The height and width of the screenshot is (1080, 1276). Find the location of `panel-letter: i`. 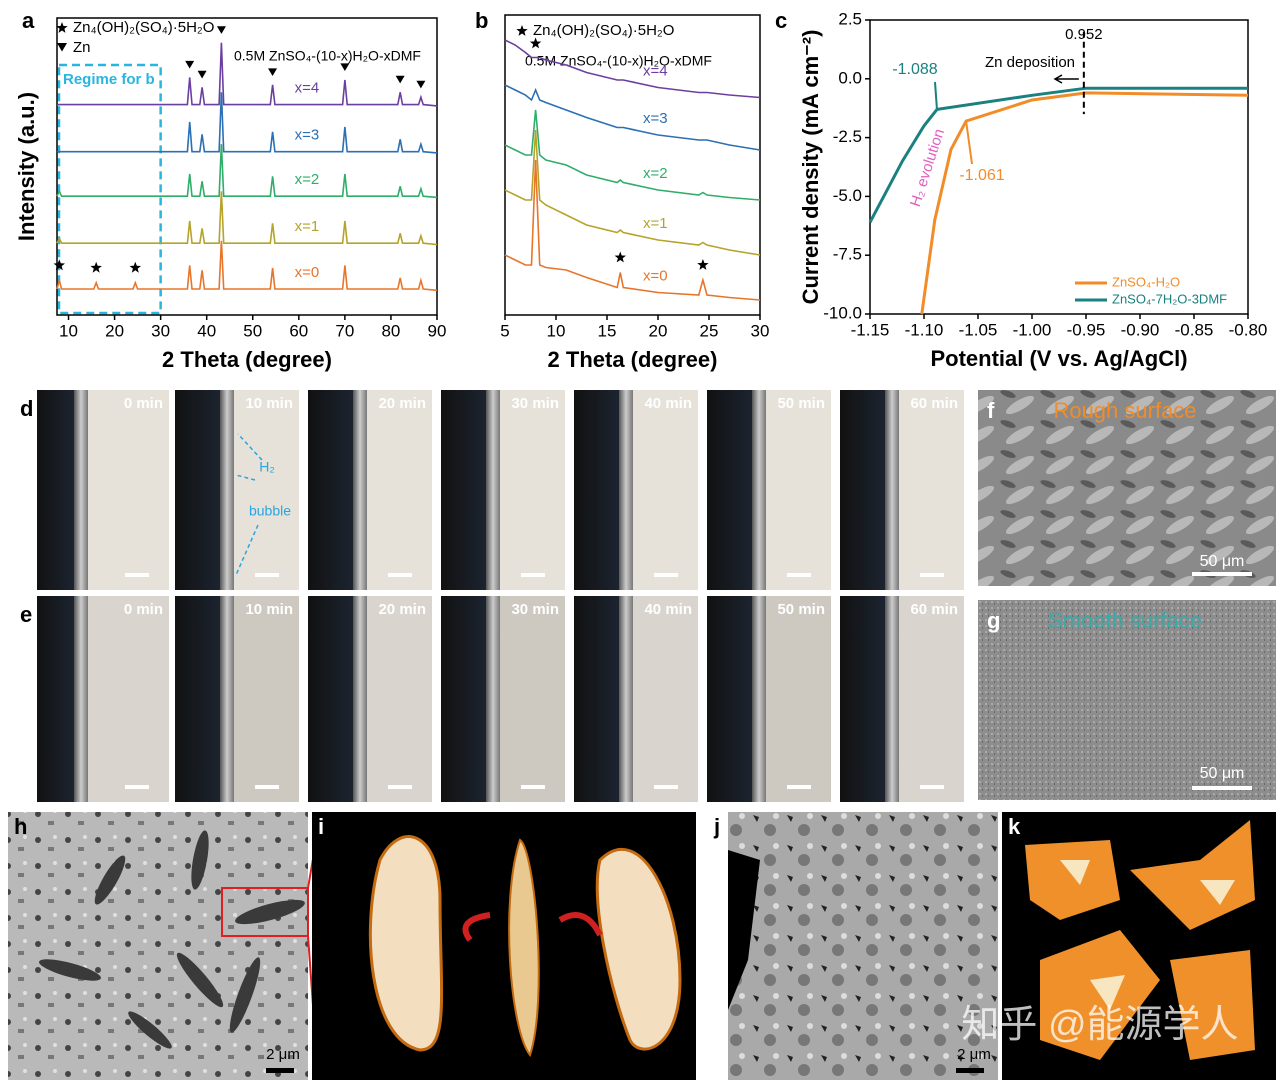

panel-letter: i is located at coordinates (321, 826).